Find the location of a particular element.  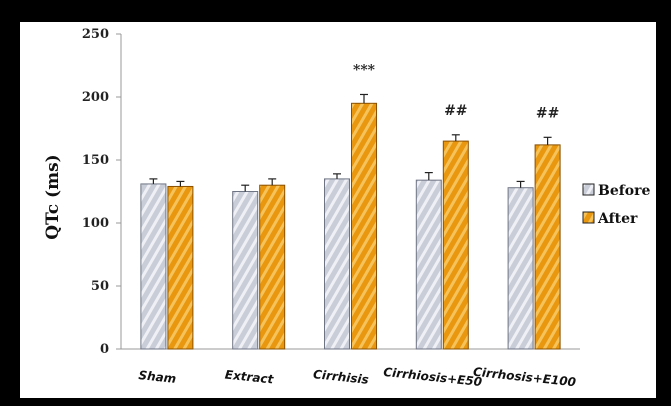

y-tick-label: 150 is located at coordinates (95, 160).